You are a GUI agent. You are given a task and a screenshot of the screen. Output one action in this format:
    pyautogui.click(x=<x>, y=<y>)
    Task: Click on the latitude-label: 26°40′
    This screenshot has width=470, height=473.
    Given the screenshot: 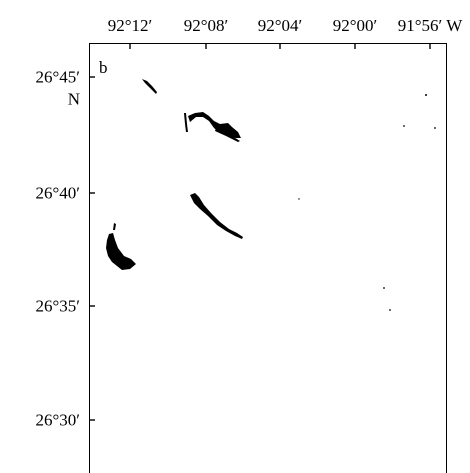 What is the action you would take?
    pyautogui.click(x=57, y=193)
    